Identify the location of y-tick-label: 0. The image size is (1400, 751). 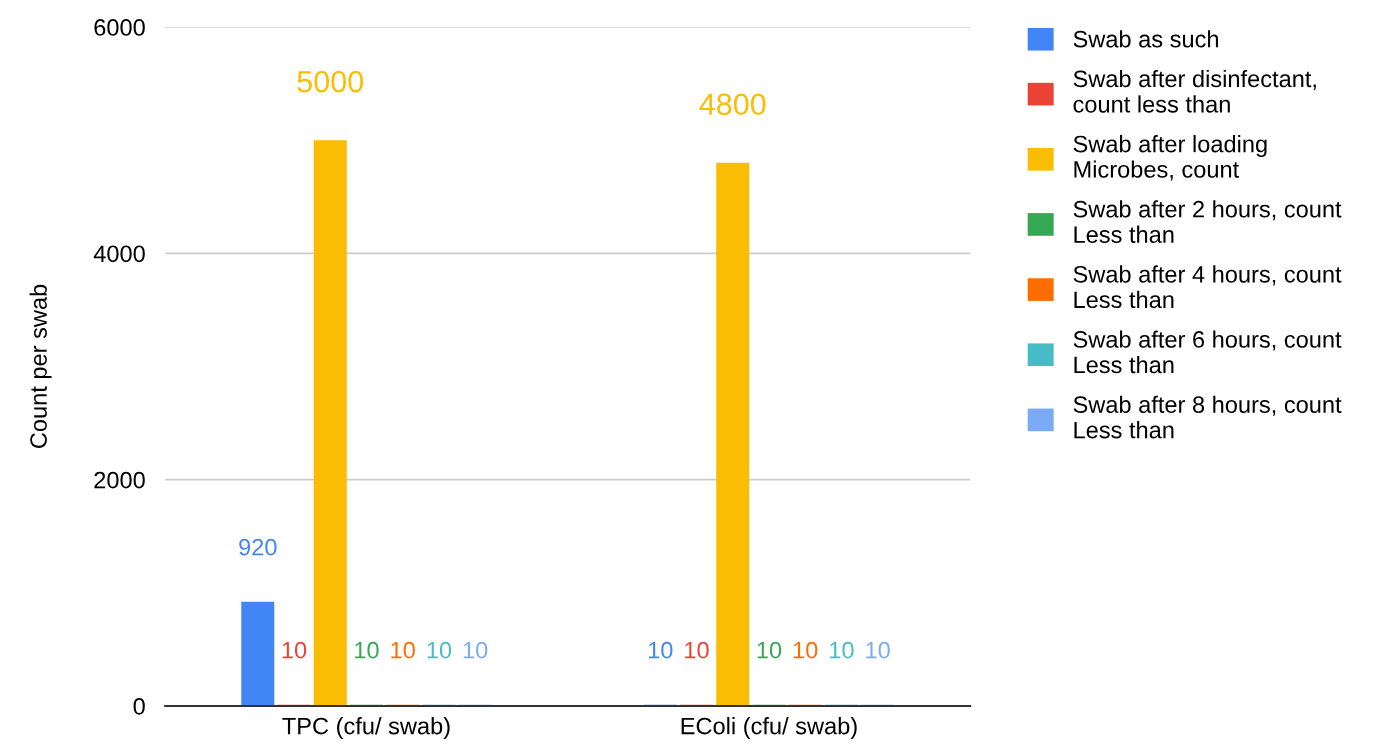
(139, 706).